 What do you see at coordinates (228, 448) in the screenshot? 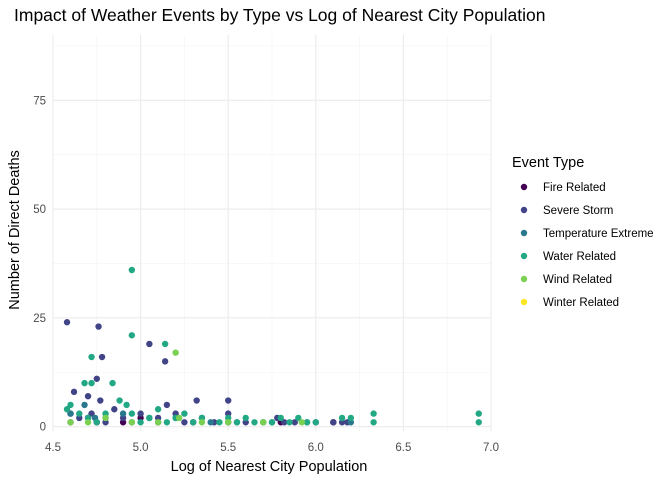
I see `x-tick-label: 5.5` at bounding box center [228, 448].